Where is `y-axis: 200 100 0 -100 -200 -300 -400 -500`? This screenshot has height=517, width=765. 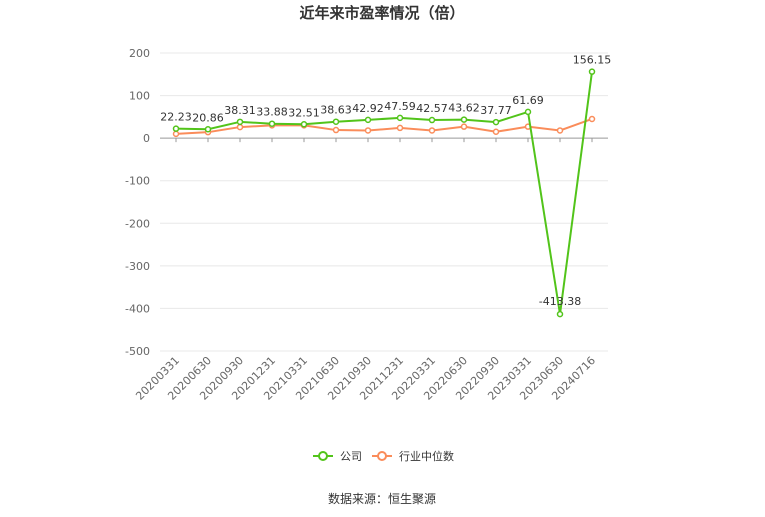 y-axis: 200 100 0 -100 -200 -300 -400 -500 is located at coordinates (137, 202).